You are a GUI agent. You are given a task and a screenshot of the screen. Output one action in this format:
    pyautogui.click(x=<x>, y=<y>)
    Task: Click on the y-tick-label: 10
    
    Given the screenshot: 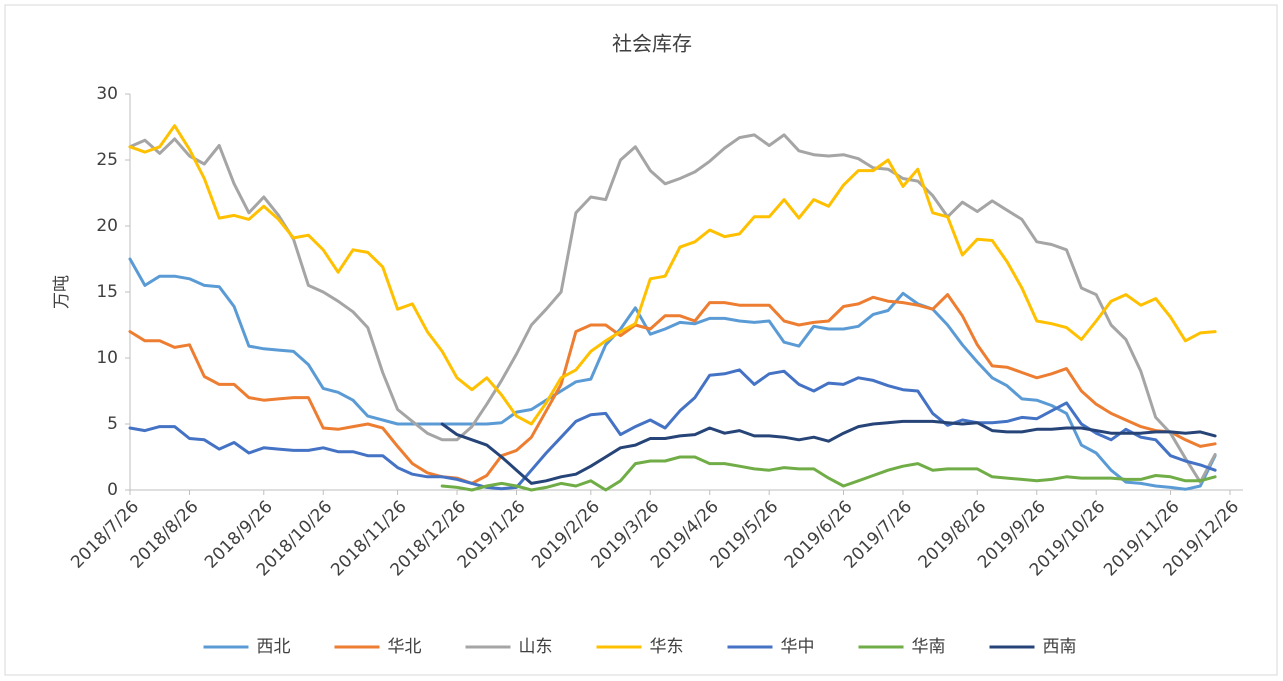 What is the action you would take?
    pyautogui.click(x=107, y=358)
    